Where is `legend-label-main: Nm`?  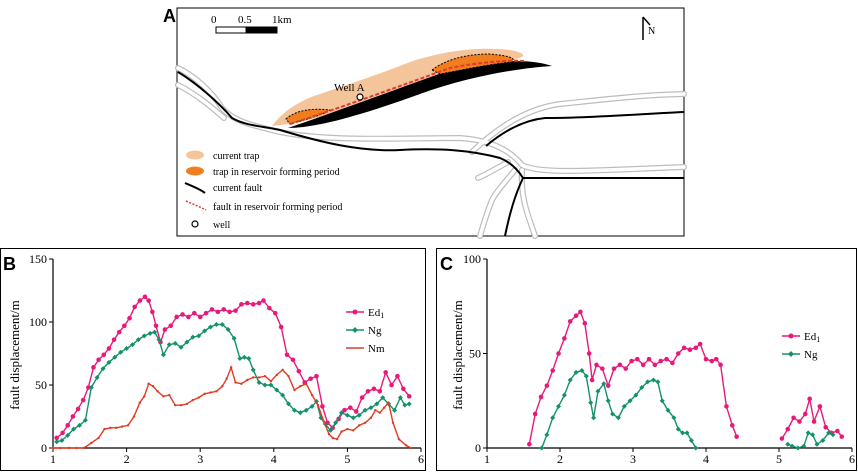 legend-label-main: Nm is located at coordinates (376, 349).